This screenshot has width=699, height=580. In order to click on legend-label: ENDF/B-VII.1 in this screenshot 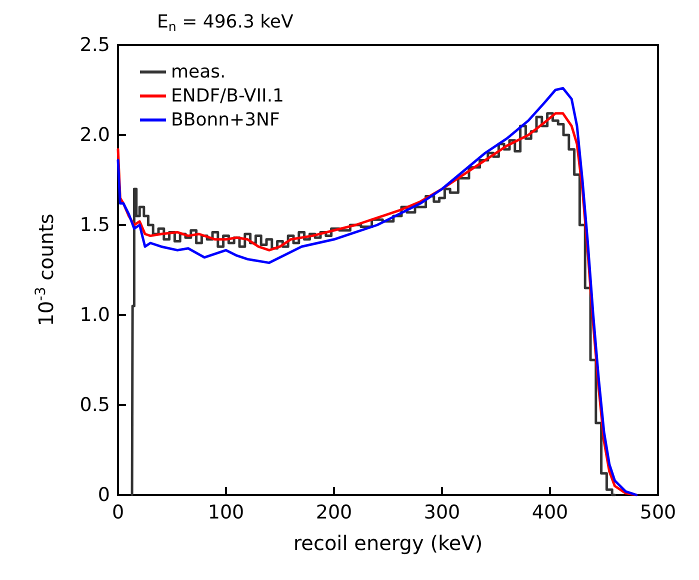, I will do `click(227, 96)`.